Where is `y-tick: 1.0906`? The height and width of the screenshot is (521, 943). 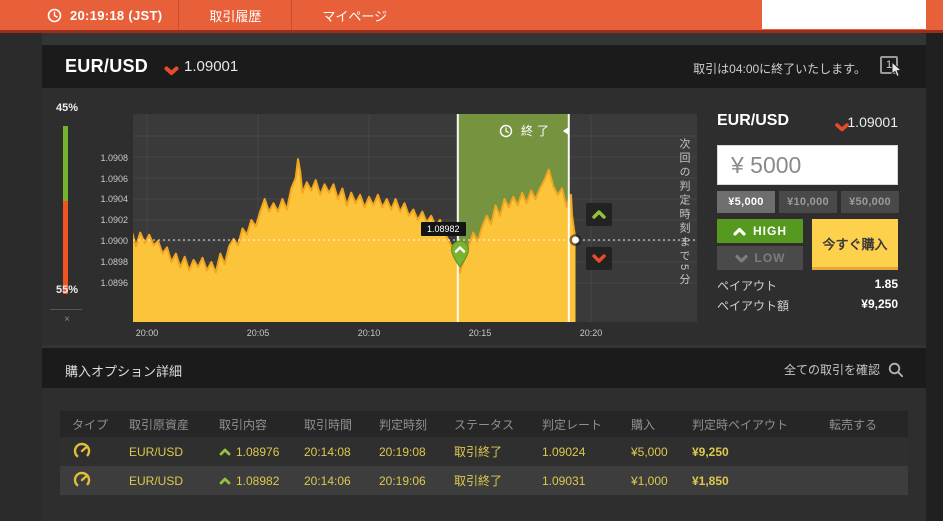
y-tick: 1.0906 is located at coordinates (114, 179).